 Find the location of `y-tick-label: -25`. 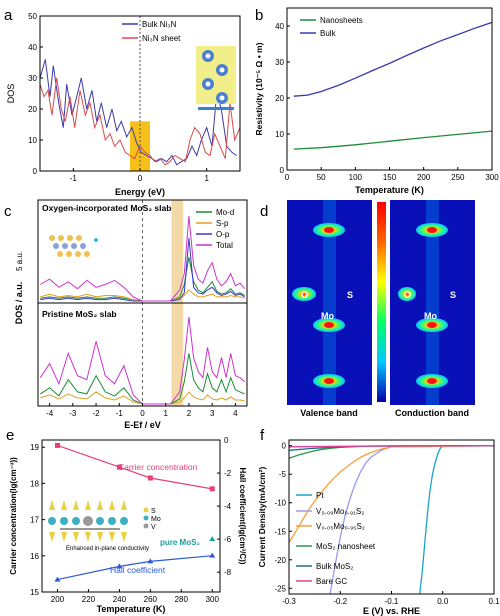

y-tick-label: -25 is located at coordinates (280, 588).